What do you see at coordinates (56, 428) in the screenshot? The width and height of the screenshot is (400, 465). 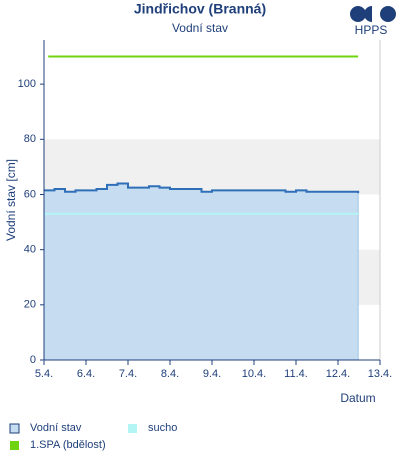 I see `legend-label: Vodní stav` at bounding box center [56, 428].